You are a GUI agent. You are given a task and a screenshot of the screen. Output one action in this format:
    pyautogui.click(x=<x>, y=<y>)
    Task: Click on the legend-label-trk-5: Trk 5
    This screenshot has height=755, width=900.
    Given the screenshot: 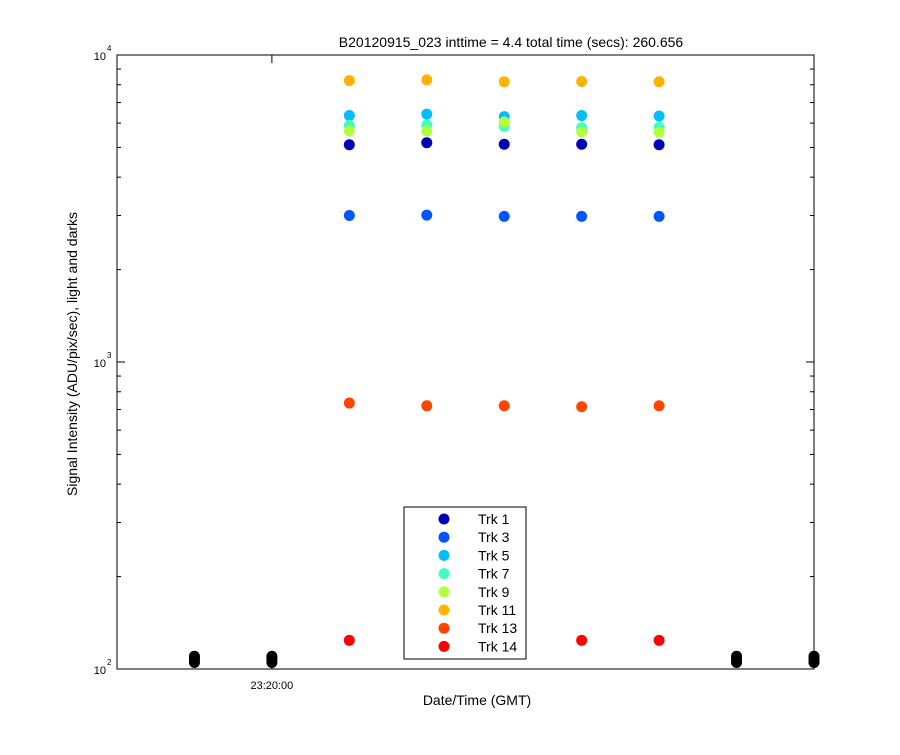 What is the action you would take?
    pyautogui.click(x=494, y=555)
    